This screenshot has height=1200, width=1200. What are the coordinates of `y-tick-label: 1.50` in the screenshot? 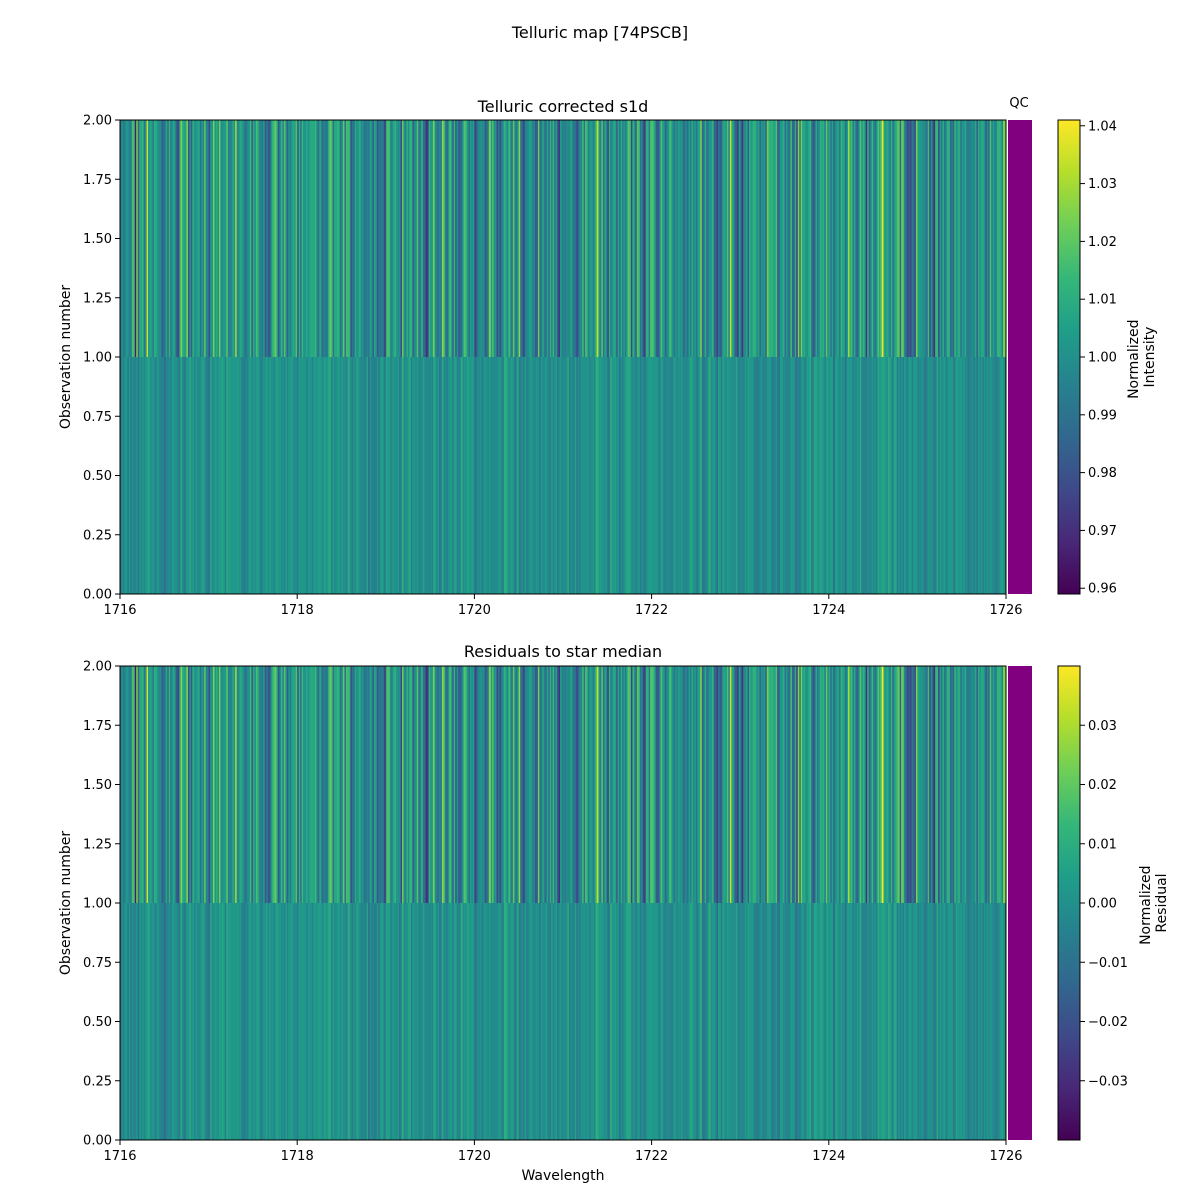 It's located at (97, 785).